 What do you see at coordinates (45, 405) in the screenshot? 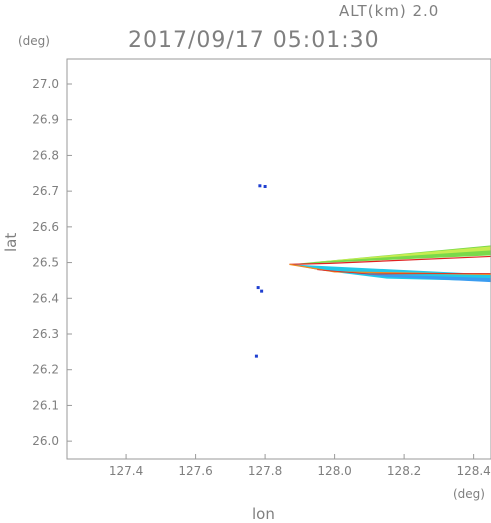
I see `y-tick-label: 26.1` at bounding box center [45, 405].